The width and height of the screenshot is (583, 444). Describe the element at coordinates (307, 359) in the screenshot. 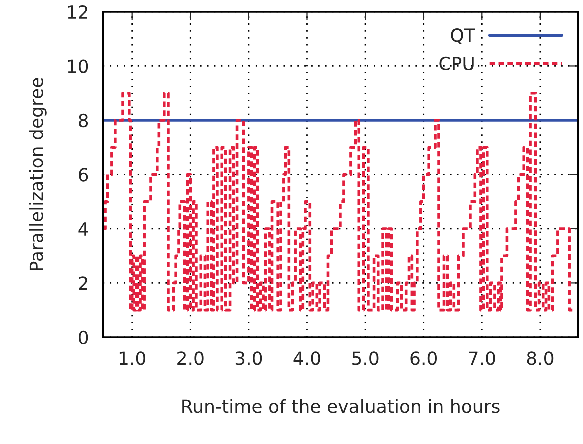

I see `x-tick-label: 4.0` at that location.